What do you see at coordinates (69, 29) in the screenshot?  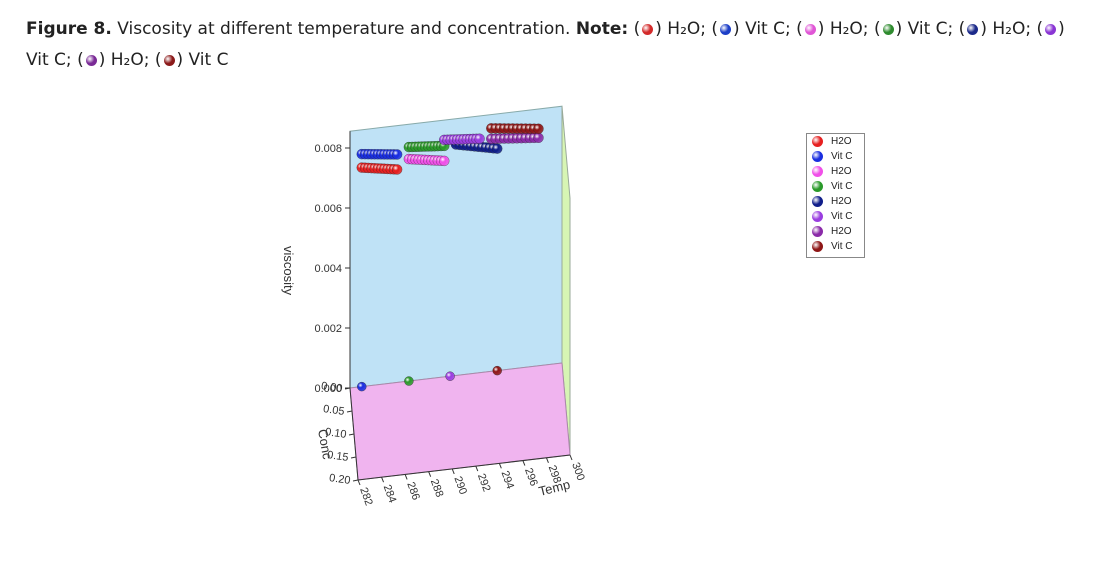 I see `caption-prefix: Figure 8.` at bounding box center [69, 29].